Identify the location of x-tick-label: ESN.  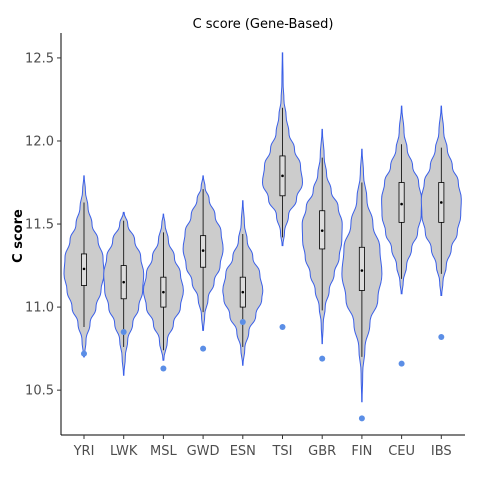
(243, 451).